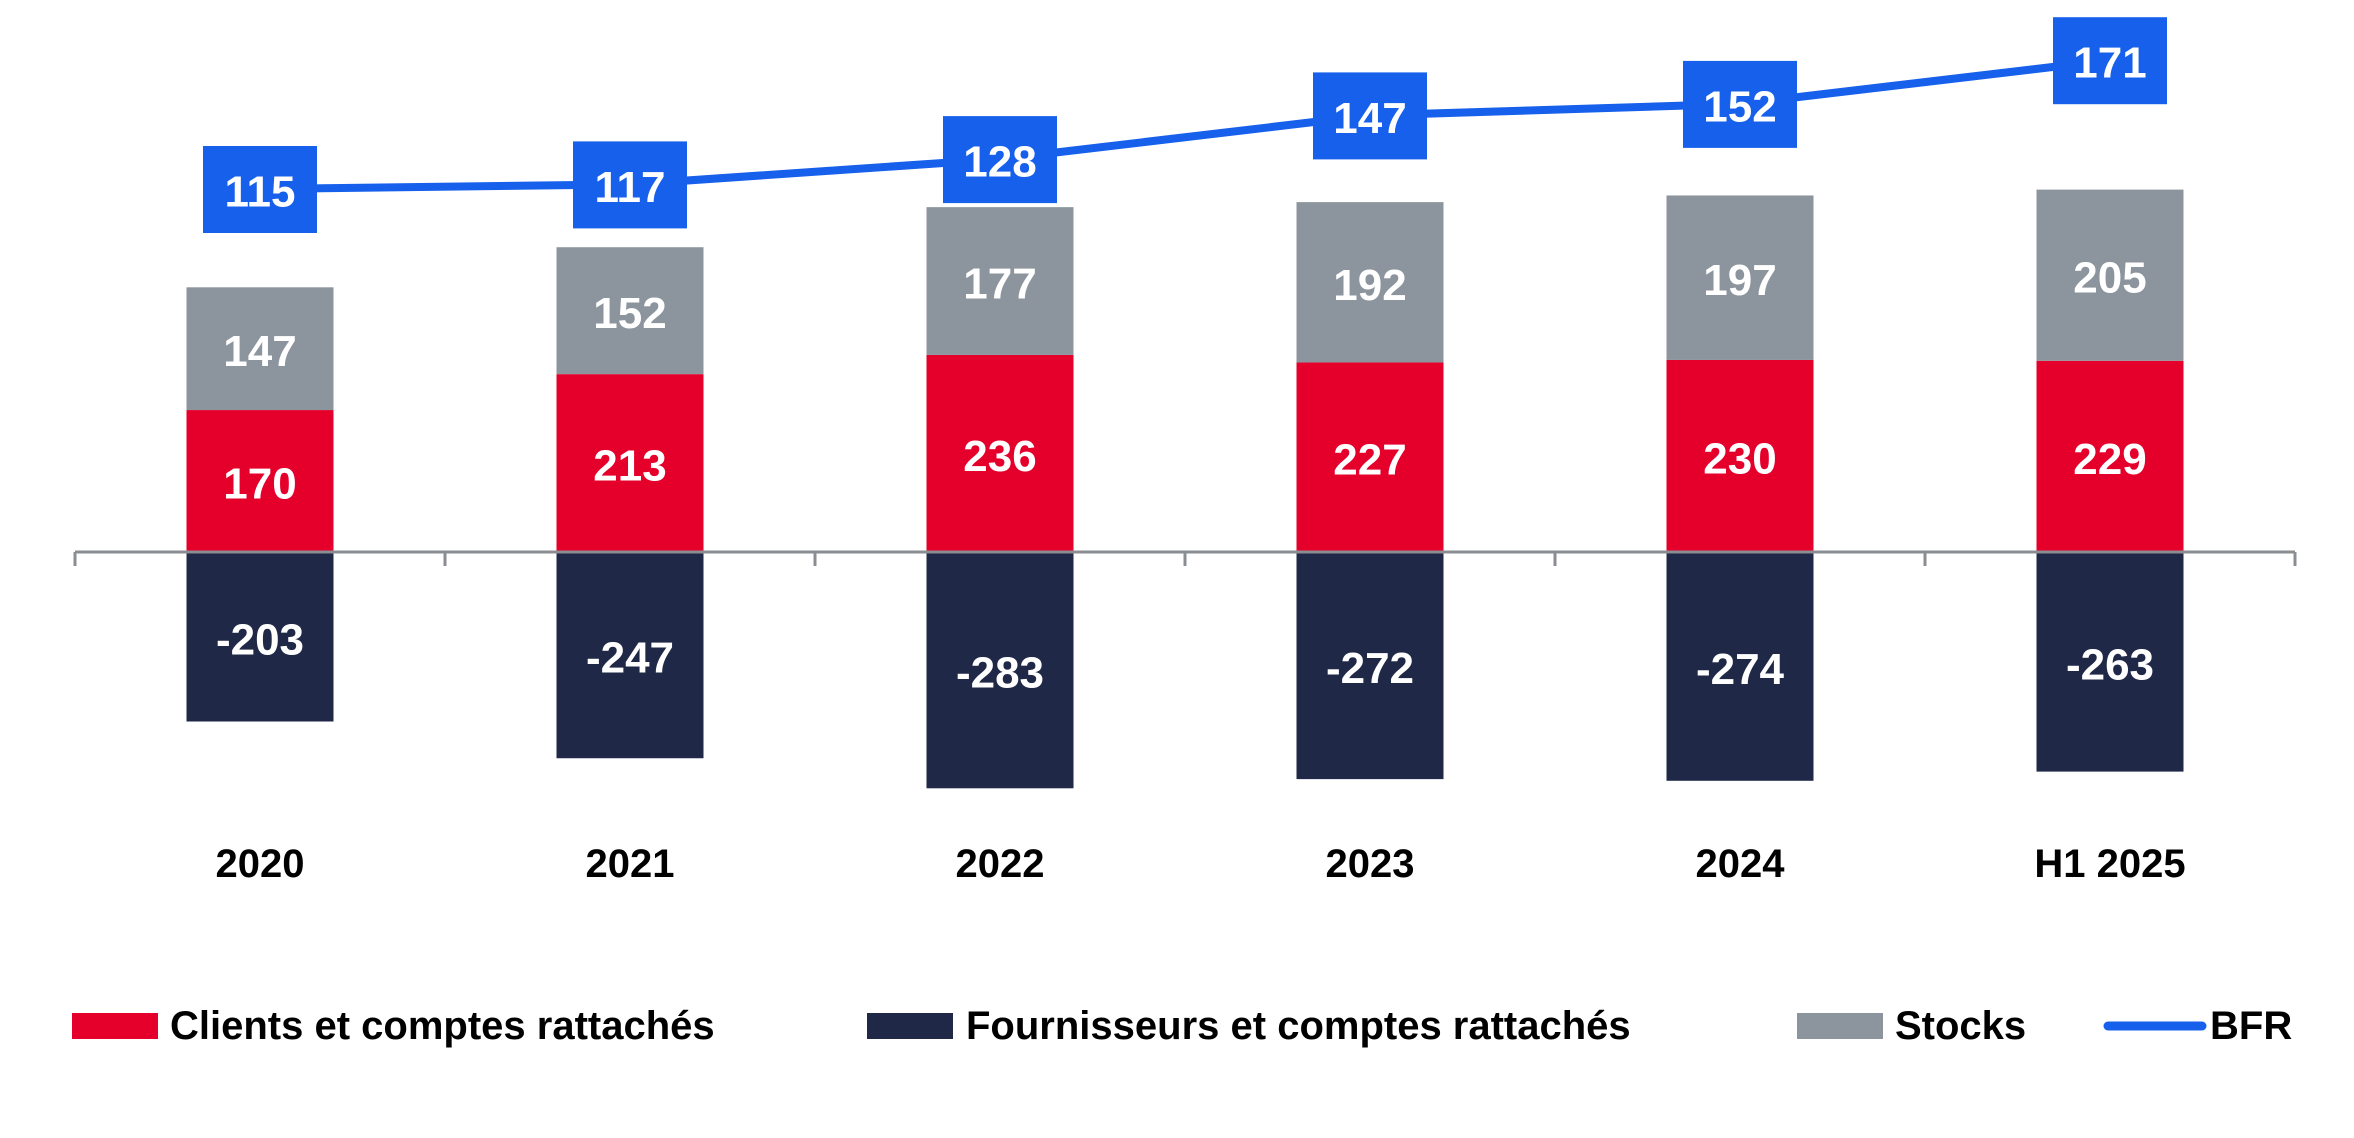 The height and width of the screenshot is (1138, 2354). What do you see at coordinates (259, 351) in the screenshot?
I see `label-stocks: 147` at bounding box center [259, 351].